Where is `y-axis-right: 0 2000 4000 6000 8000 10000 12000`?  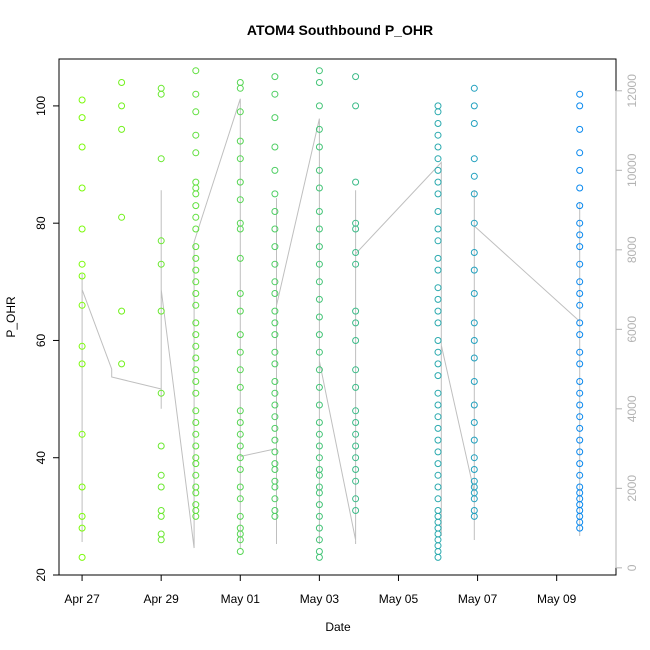
y-axis-right: 0 2000 4000 6000 8000 10000 12000 is located at coordinates (627, 322).